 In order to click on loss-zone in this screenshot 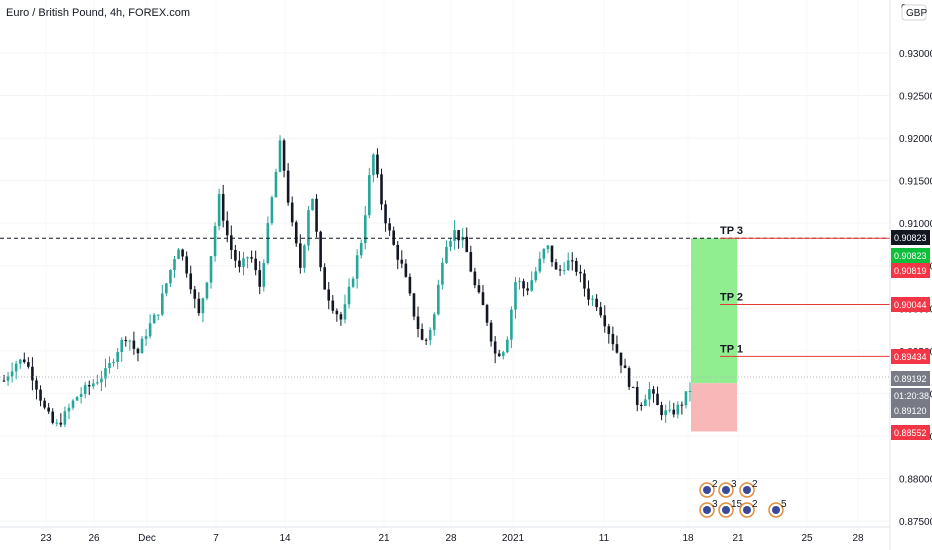, I will do `click(714, 407)`.